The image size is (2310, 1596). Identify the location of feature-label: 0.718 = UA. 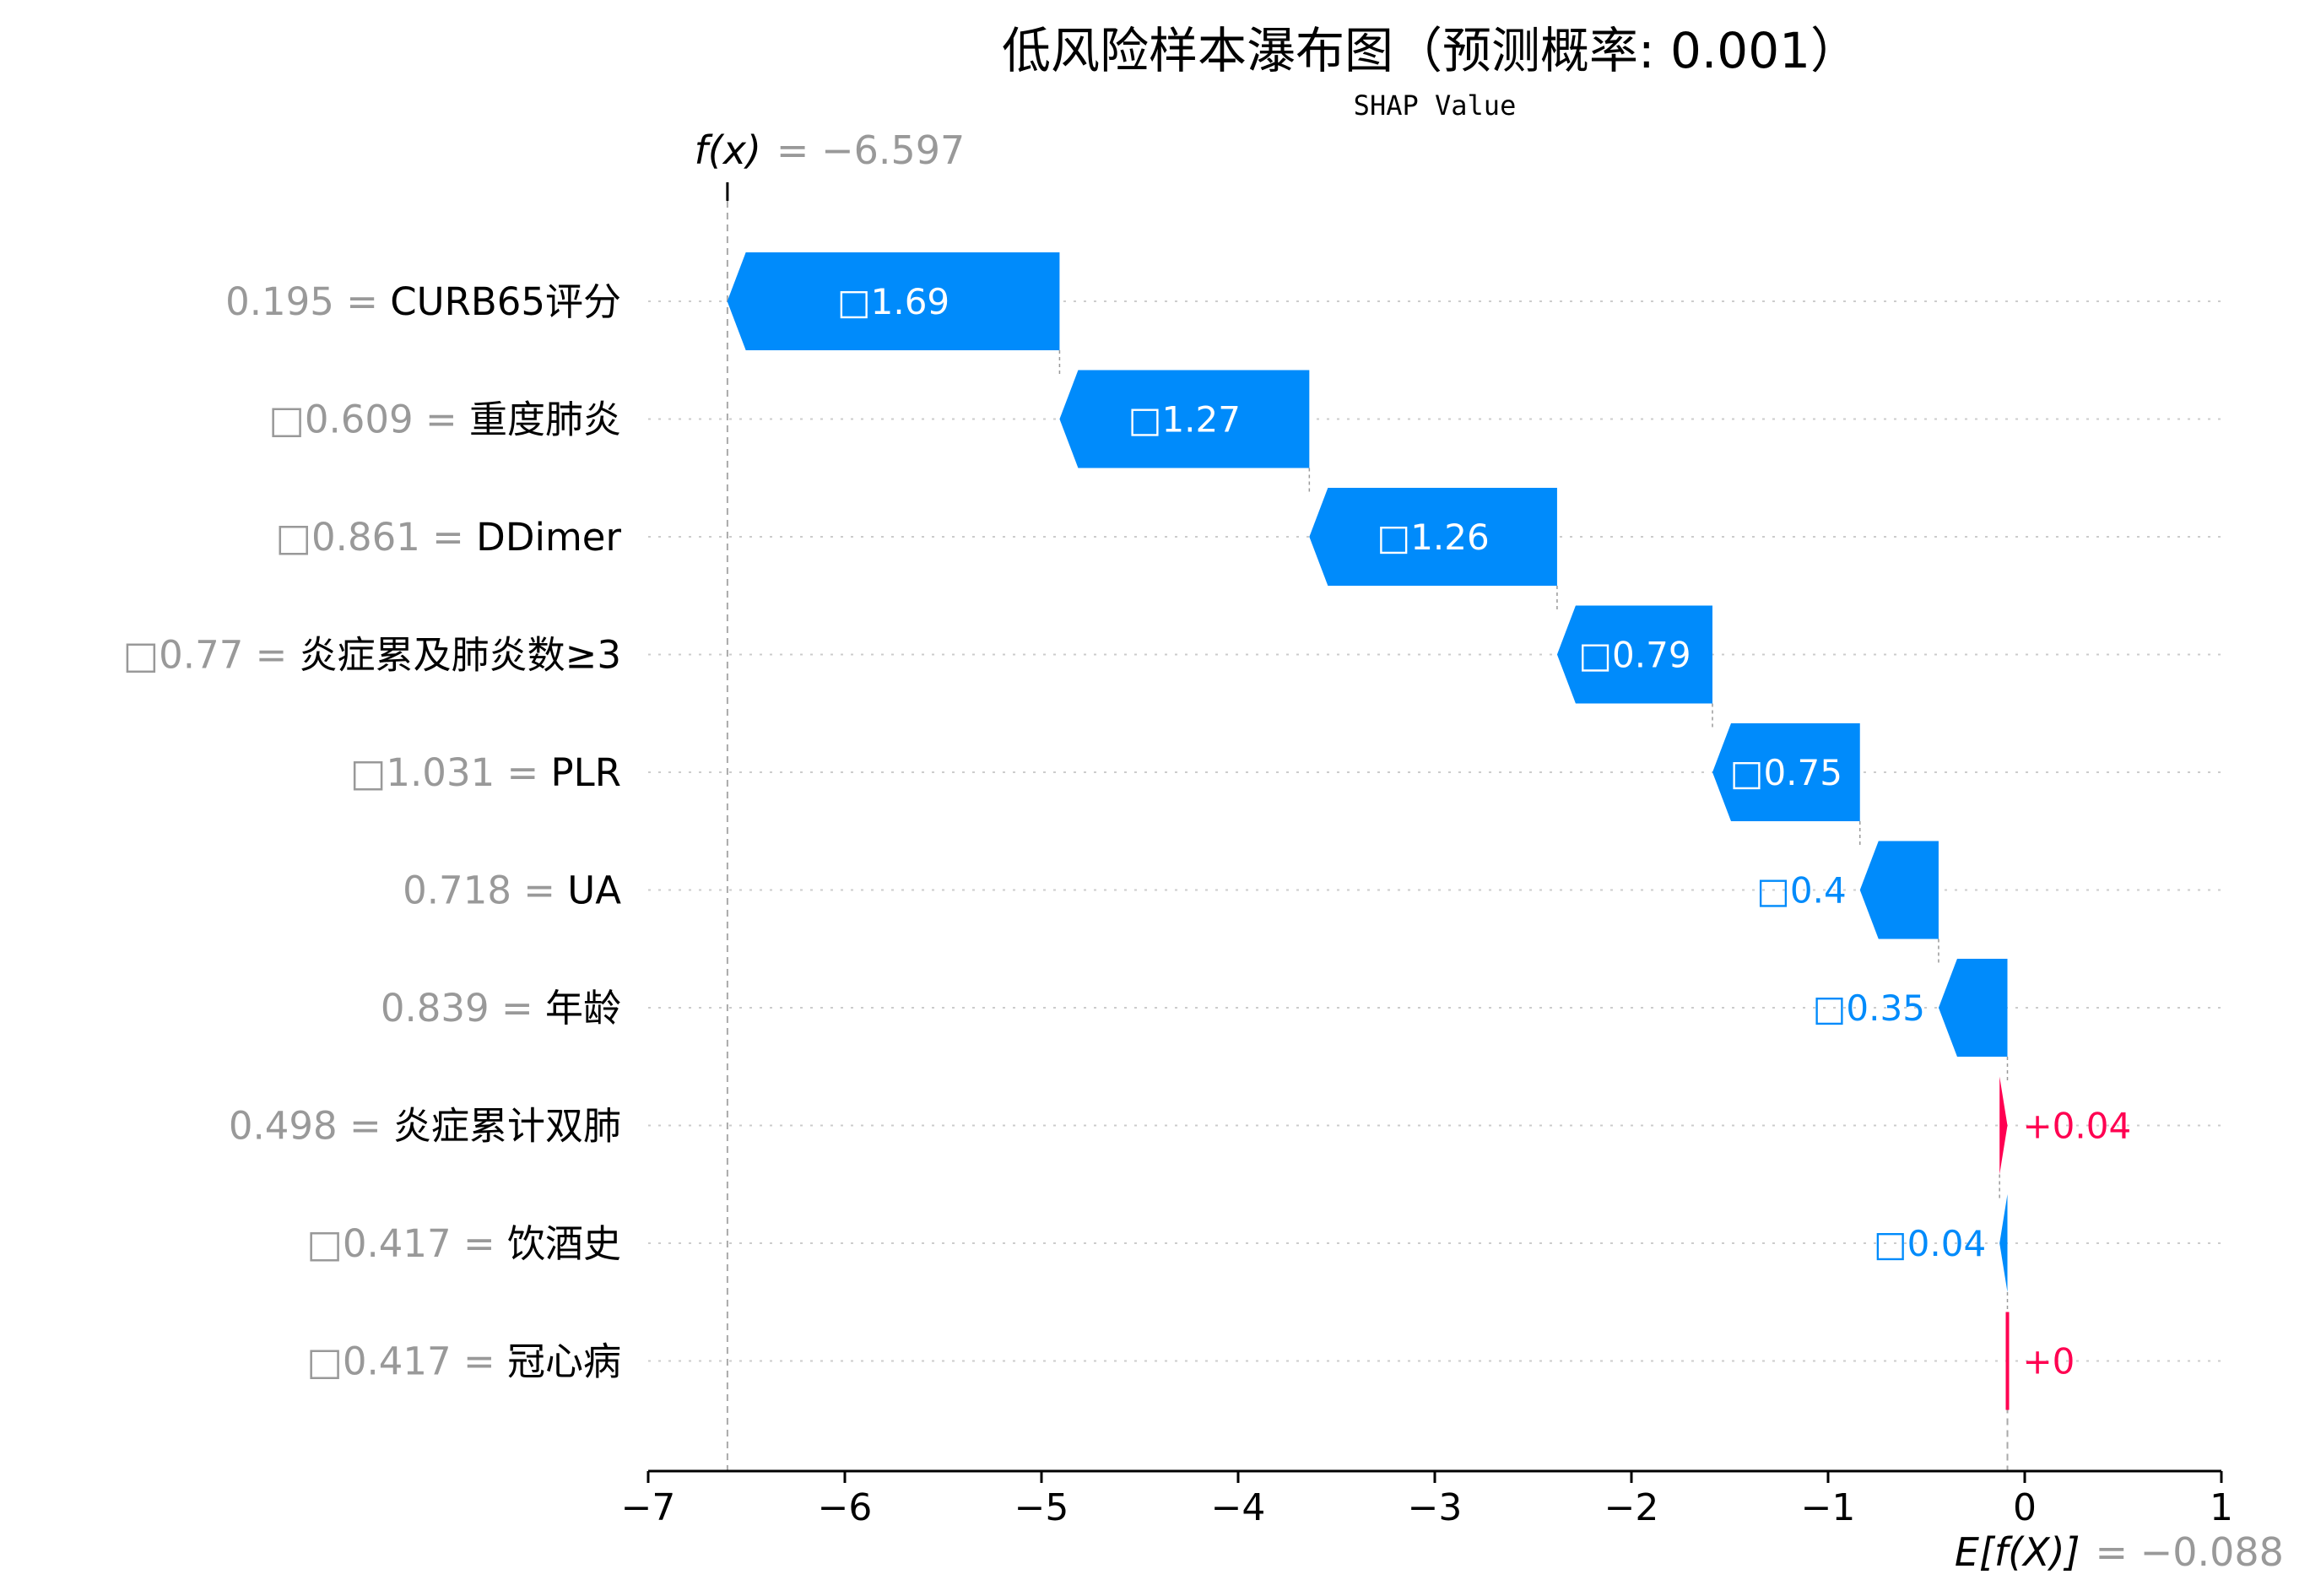
(512, 890).